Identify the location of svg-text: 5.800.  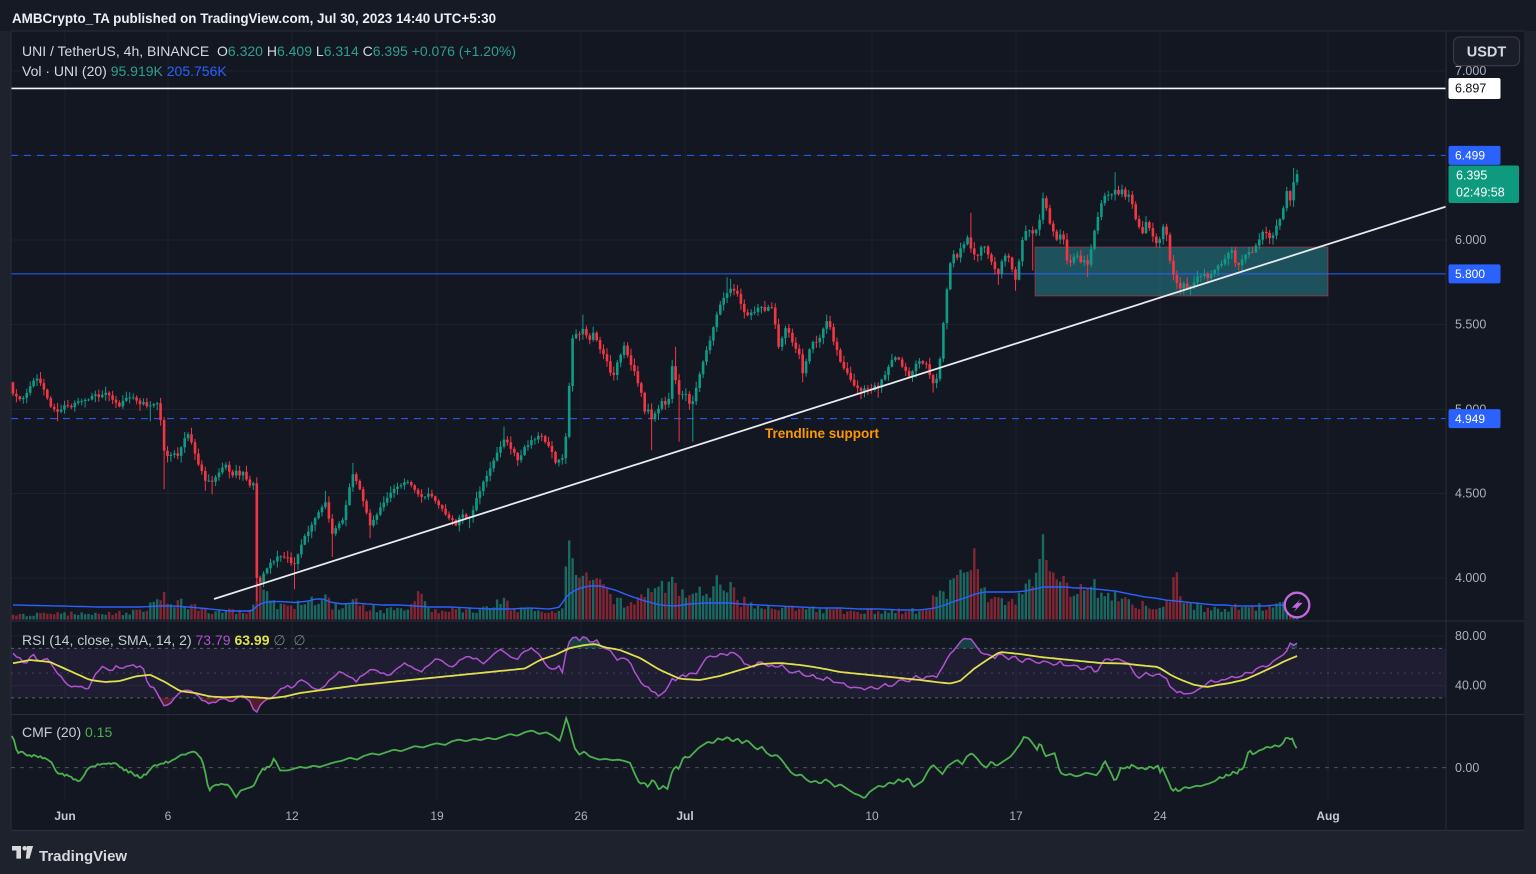
(1470, 274).